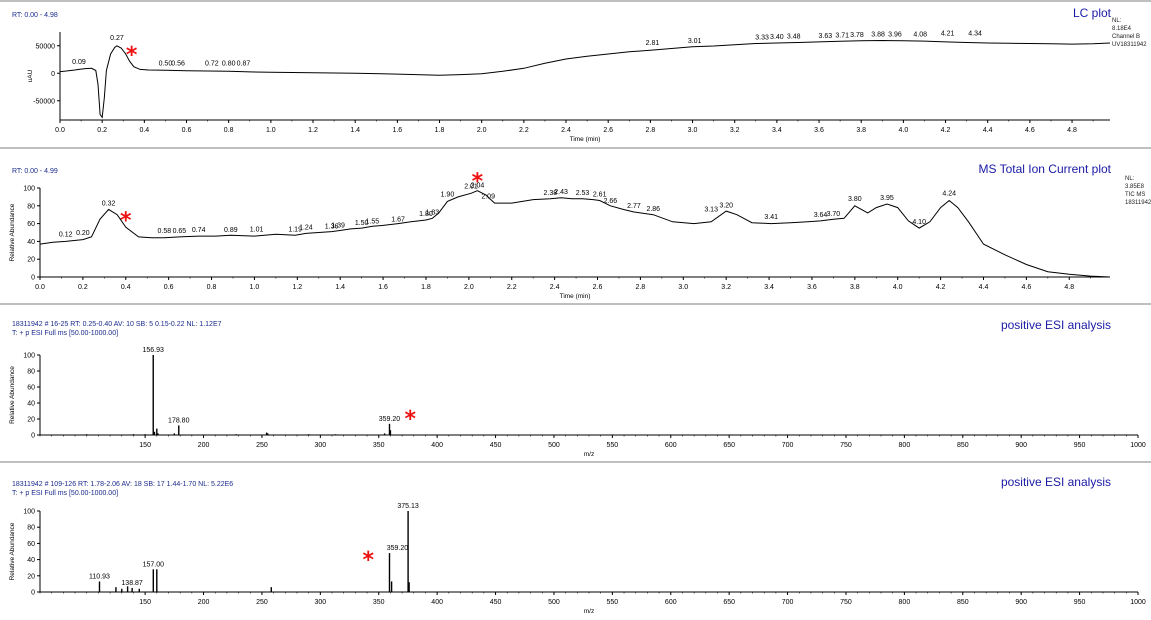 This screenshot has width=1151, height=620. Describe the element at coordinates (33, 278) in the screenshot. I see `tic-y-tick-label: 0` at that location.